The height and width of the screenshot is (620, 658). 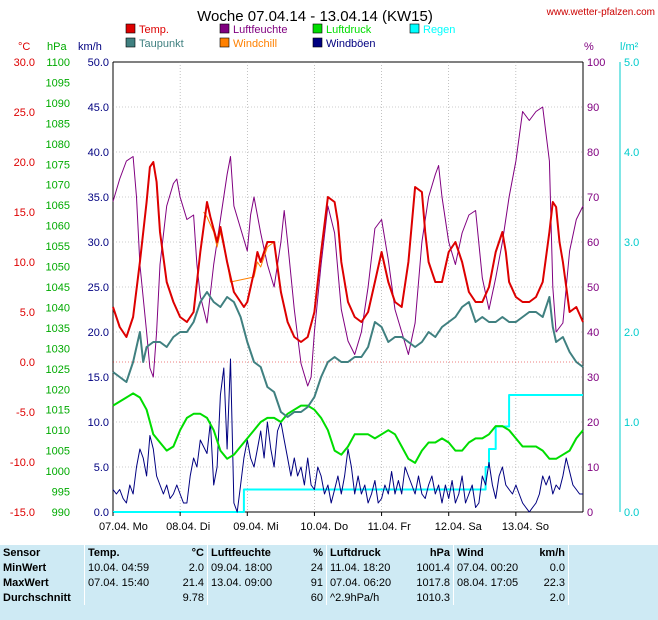 What do you see at coordinates (631, 423) in the screenshot?
I see `rain-tick-label: 1.0` at bounding box center [631, 423].